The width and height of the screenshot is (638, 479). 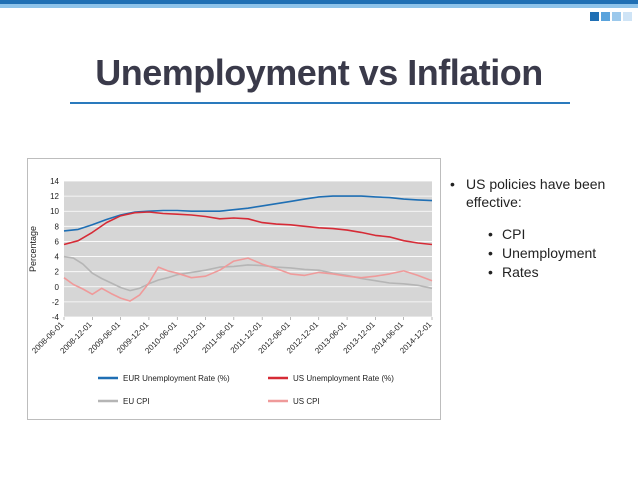 What do you see at coordinates (248, 228) in the screenshot?
I see `series-line-us-unemployment-rate` at bounding box center [248, 228].